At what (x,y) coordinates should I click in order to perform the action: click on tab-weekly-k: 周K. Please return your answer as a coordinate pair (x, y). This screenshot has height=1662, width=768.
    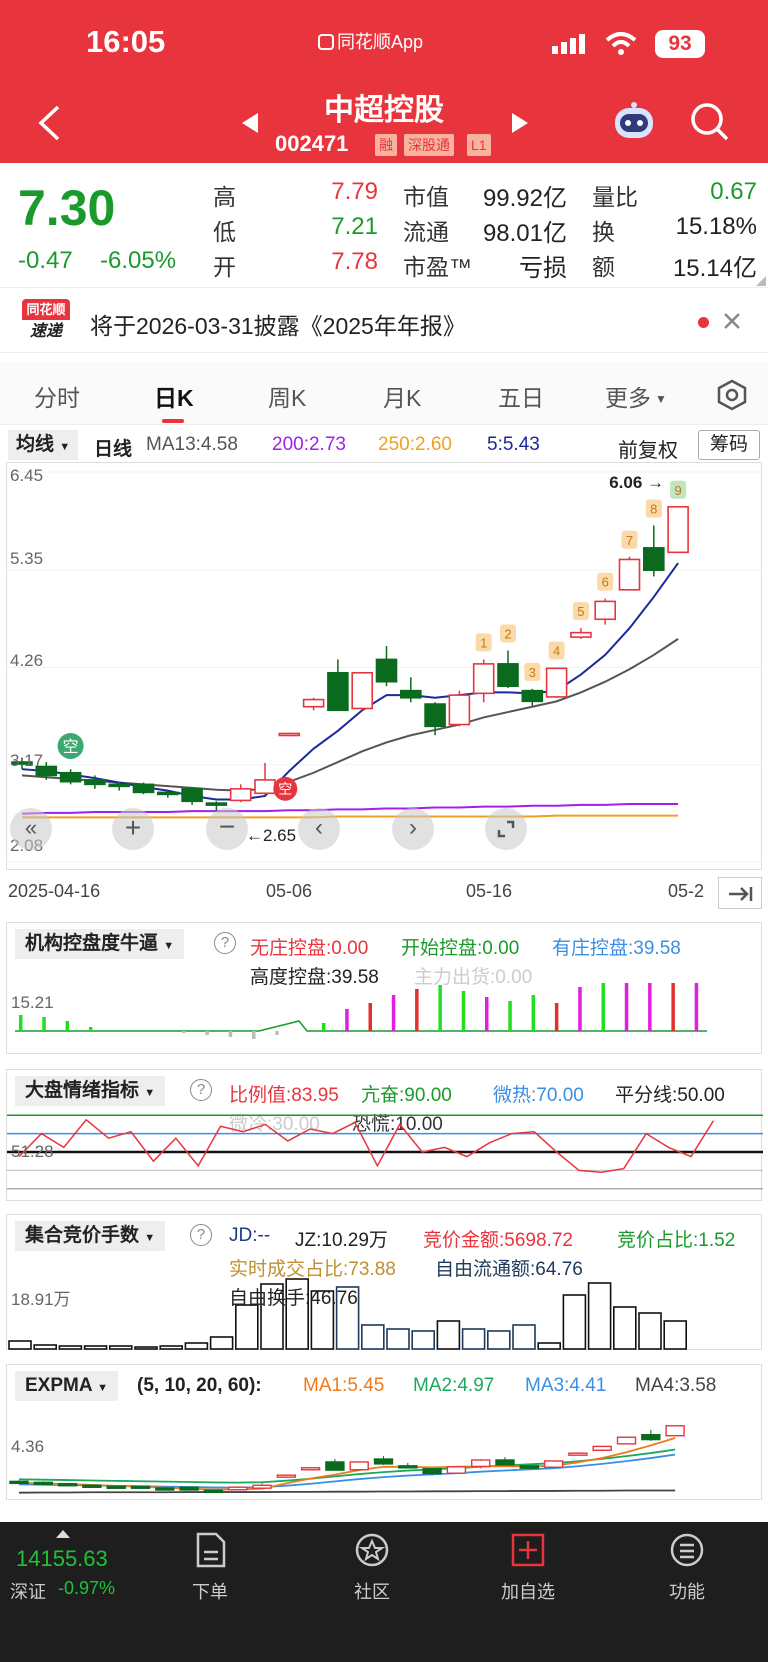
    Looking at the image, I should click on (287, 398).